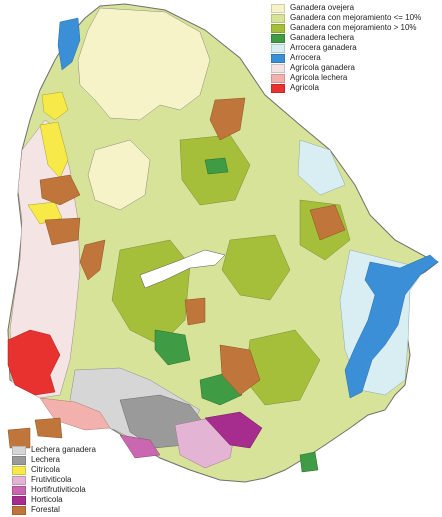 The width and height of the screenshot is (442, 517). Describe the element at coordinates (278, 58) in the screenshot. I see `legend-swatch-arrocera` at that location.